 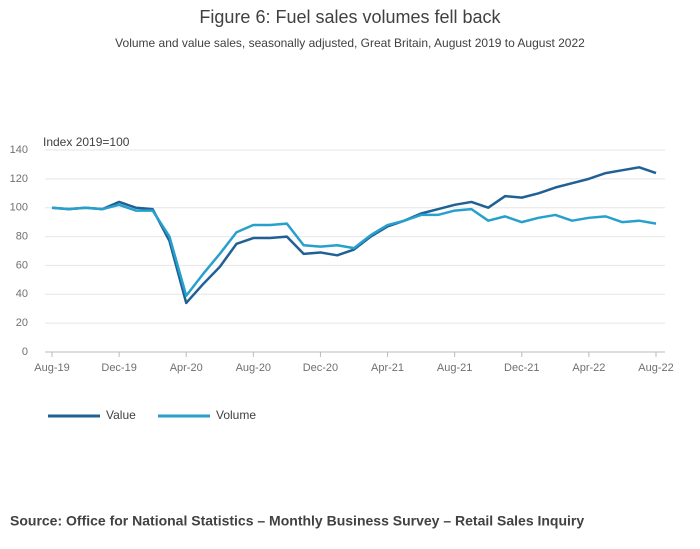 I want to click on x-tick-label: Aug-20, so click(x=253, y=368).